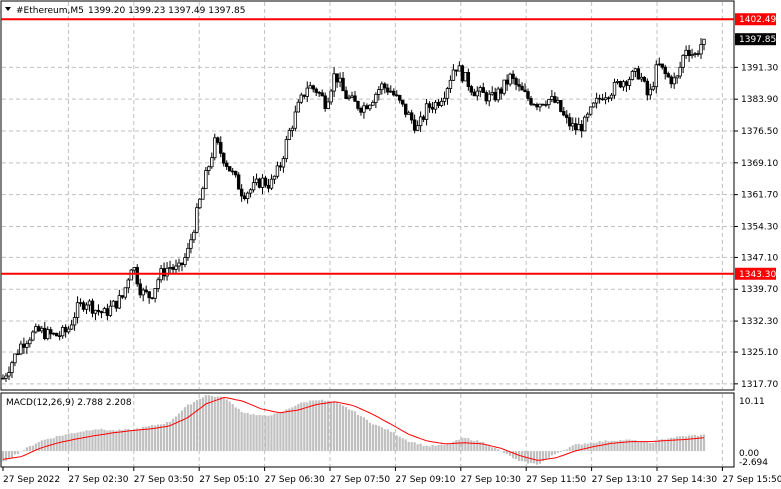 The width and height of the screenshot is (781, 489). Describe the element at coordinates (749, 454) in the screenshot. I see `macd-scale-zero: 0.00` at that location.